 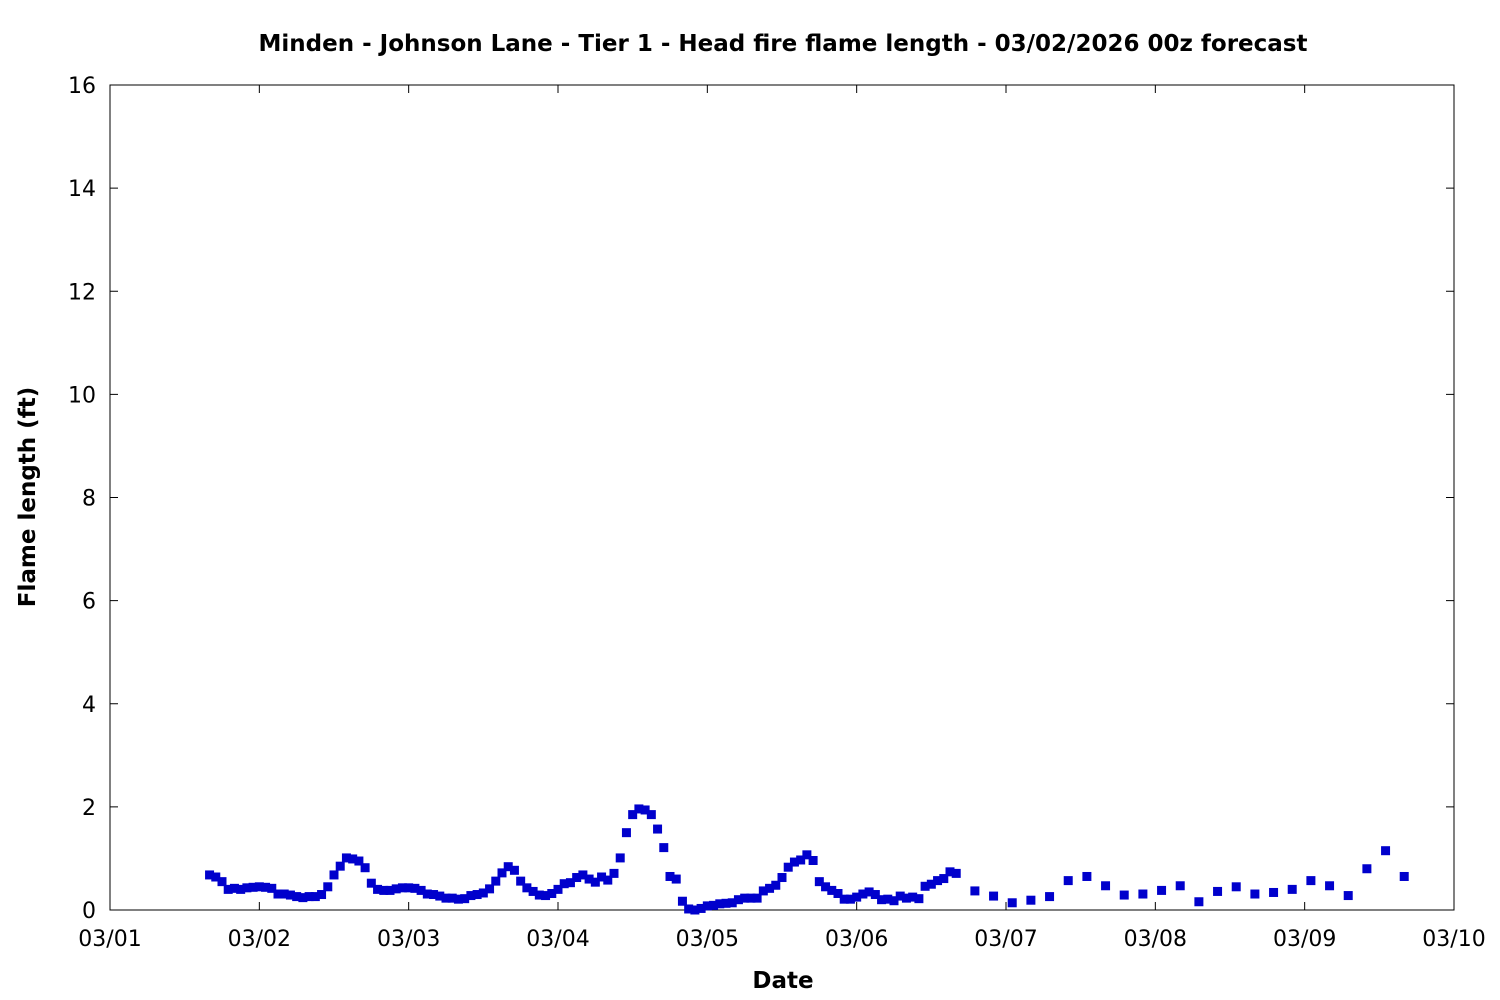 What do you see at coordinates (782, 981) in the screenshot?
I see `x-axis-label: Date` at bounding box center [782, 981].